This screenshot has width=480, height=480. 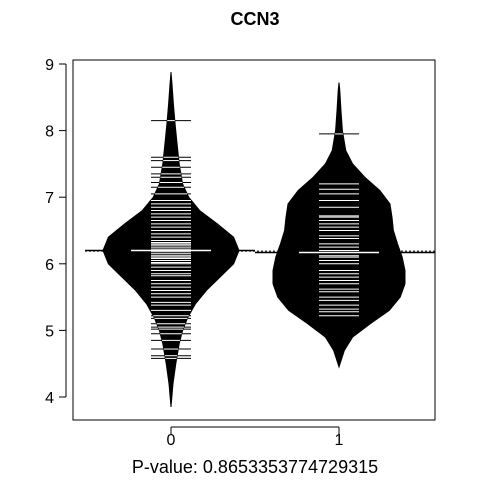 I want to click on chart-title: CCN3, so click(x=254, y=19).